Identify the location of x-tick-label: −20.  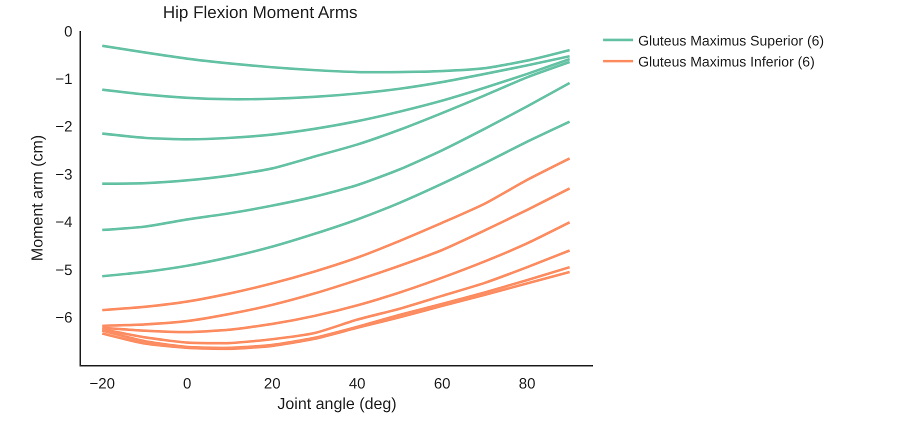
(102, 384).